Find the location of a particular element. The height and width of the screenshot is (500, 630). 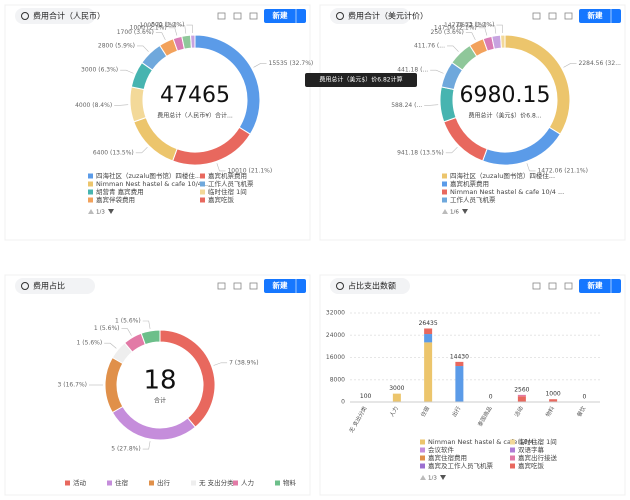

legend-label: 双语字幕 is located at coordinates (531, 449).